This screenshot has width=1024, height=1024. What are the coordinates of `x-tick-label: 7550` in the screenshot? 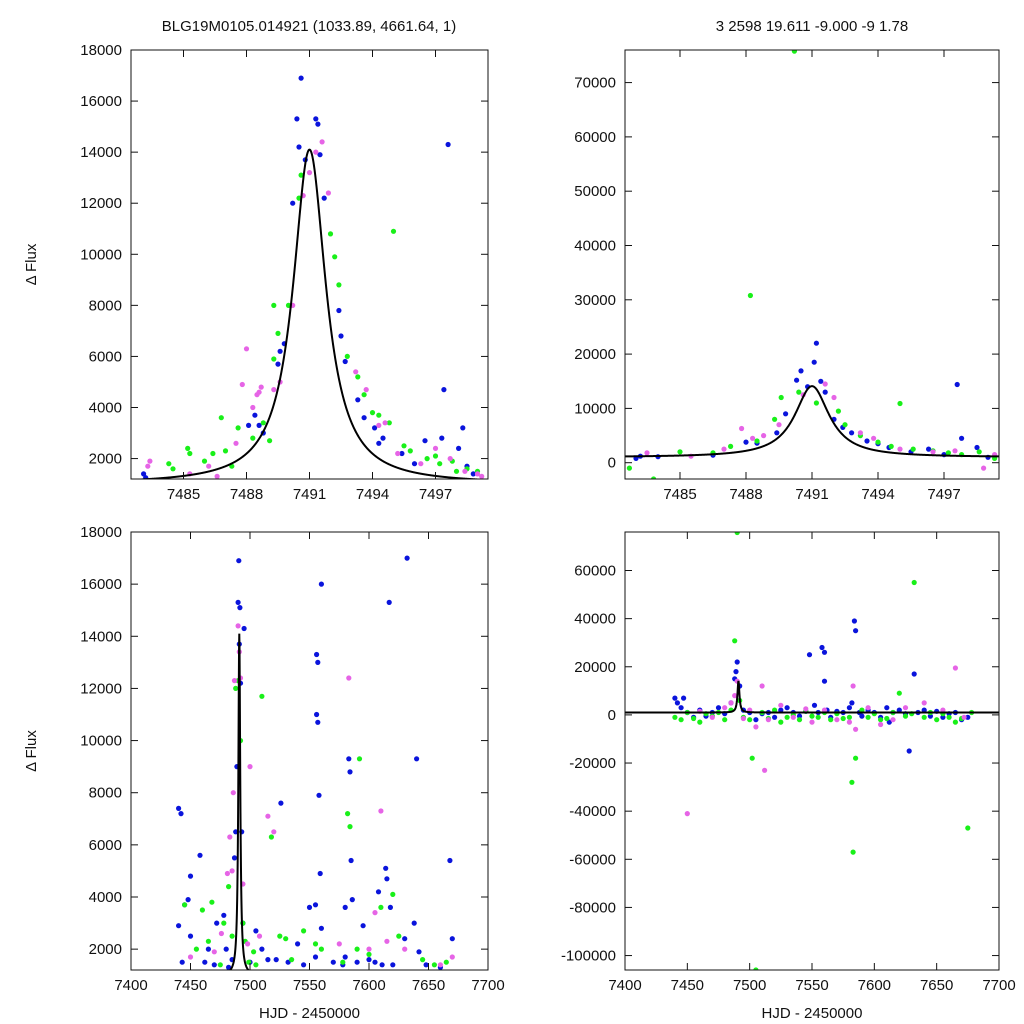 It's located at (811, 985).